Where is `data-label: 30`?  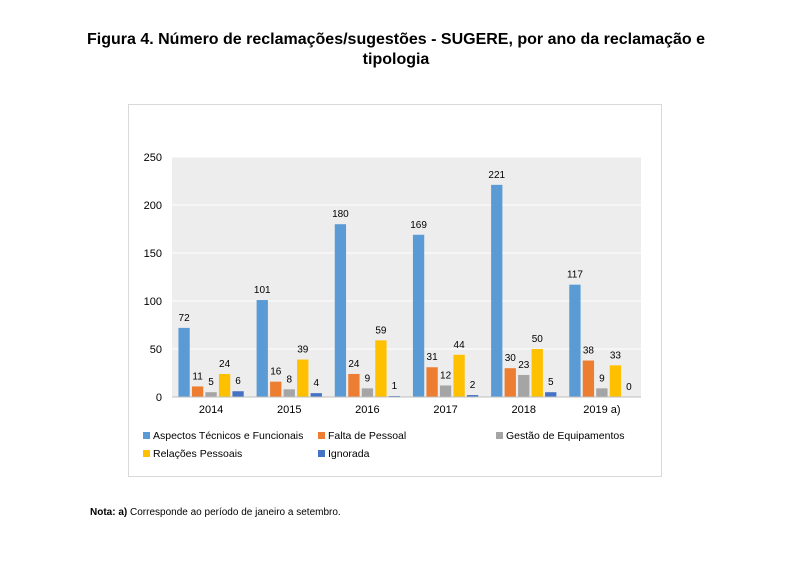
data-label: 30 is located at coordinates (511, 358).